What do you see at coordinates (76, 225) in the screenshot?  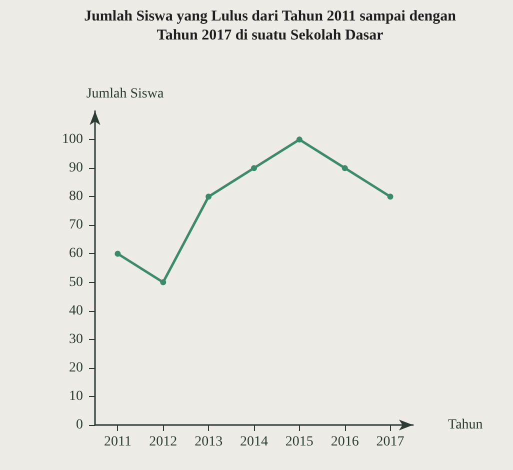 I see `y-tick-label: 70` at bounding box center [76, 225].